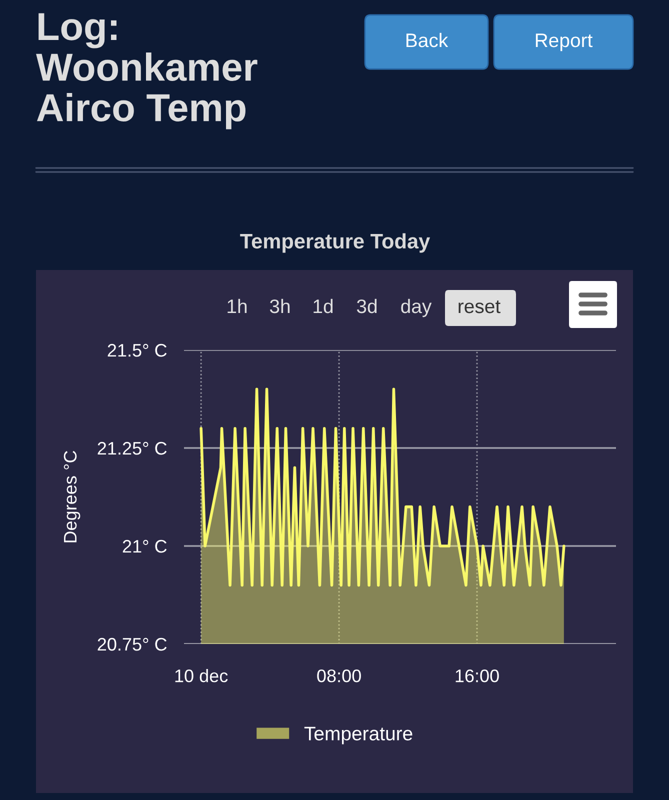  I want to click on text: reset, so click(479, 307).